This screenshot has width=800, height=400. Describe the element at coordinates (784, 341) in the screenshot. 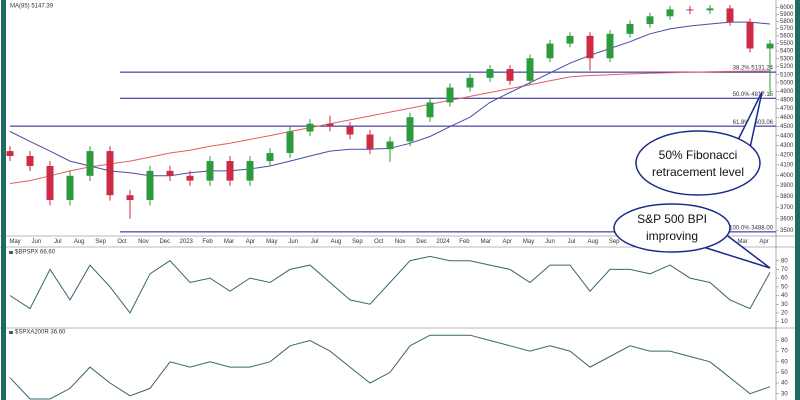

I see `y-tick-label: 80` at that location.